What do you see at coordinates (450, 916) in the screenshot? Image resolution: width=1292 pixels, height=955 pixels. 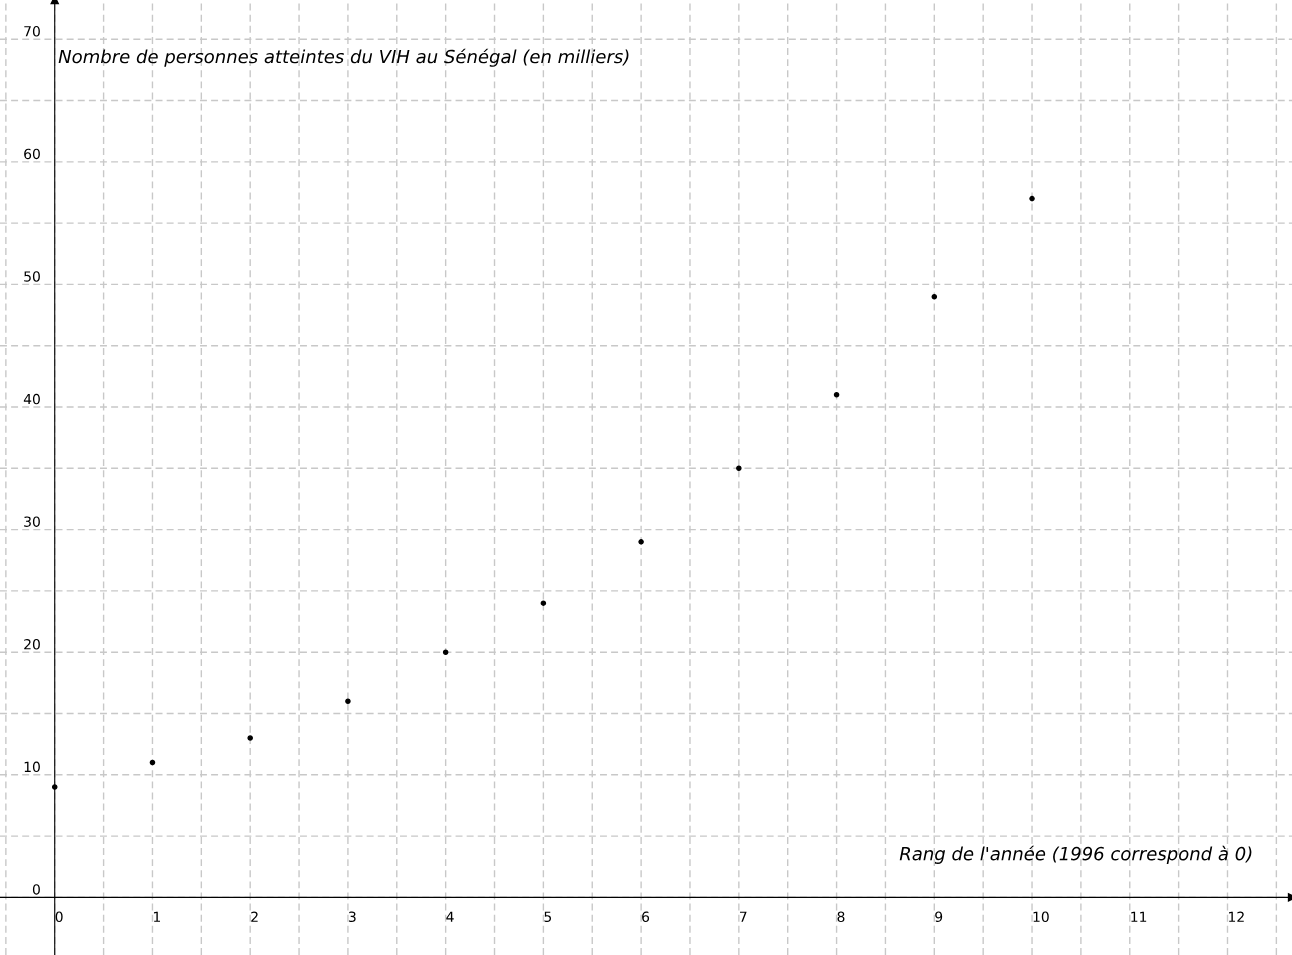 I see `x-tick-label: 4` at bounding box center [450, 916].